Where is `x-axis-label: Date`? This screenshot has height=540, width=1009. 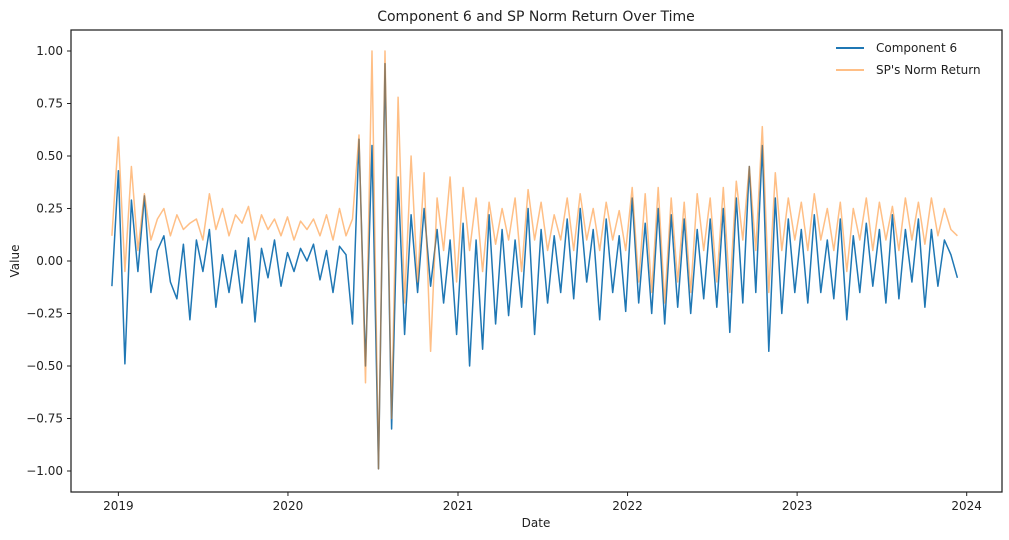 x-axis-label: Date is located at coordinates (536, 523).